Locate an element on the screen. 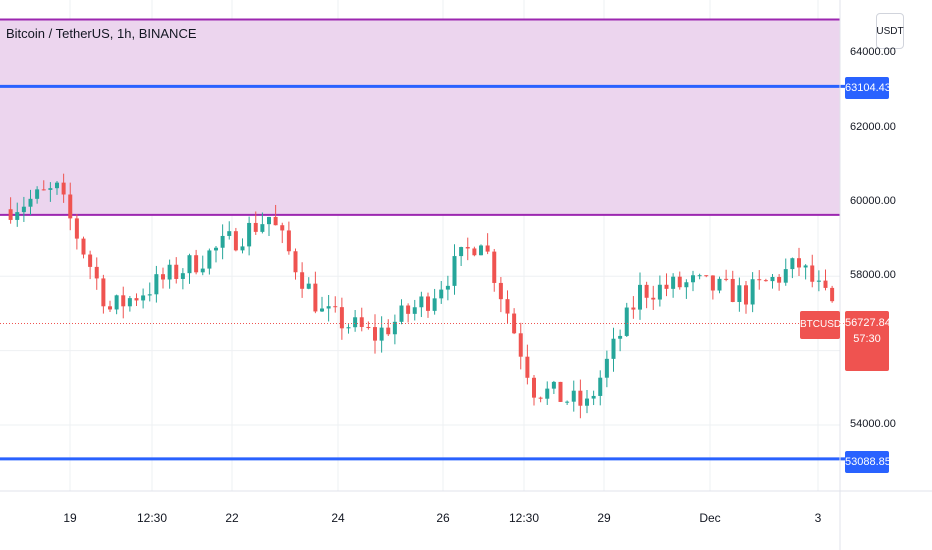 Image resolution: width=932 pixels, height=550 pixels. last-price-tag: 56727.84 57:30 is located at coordinates (868, 341).